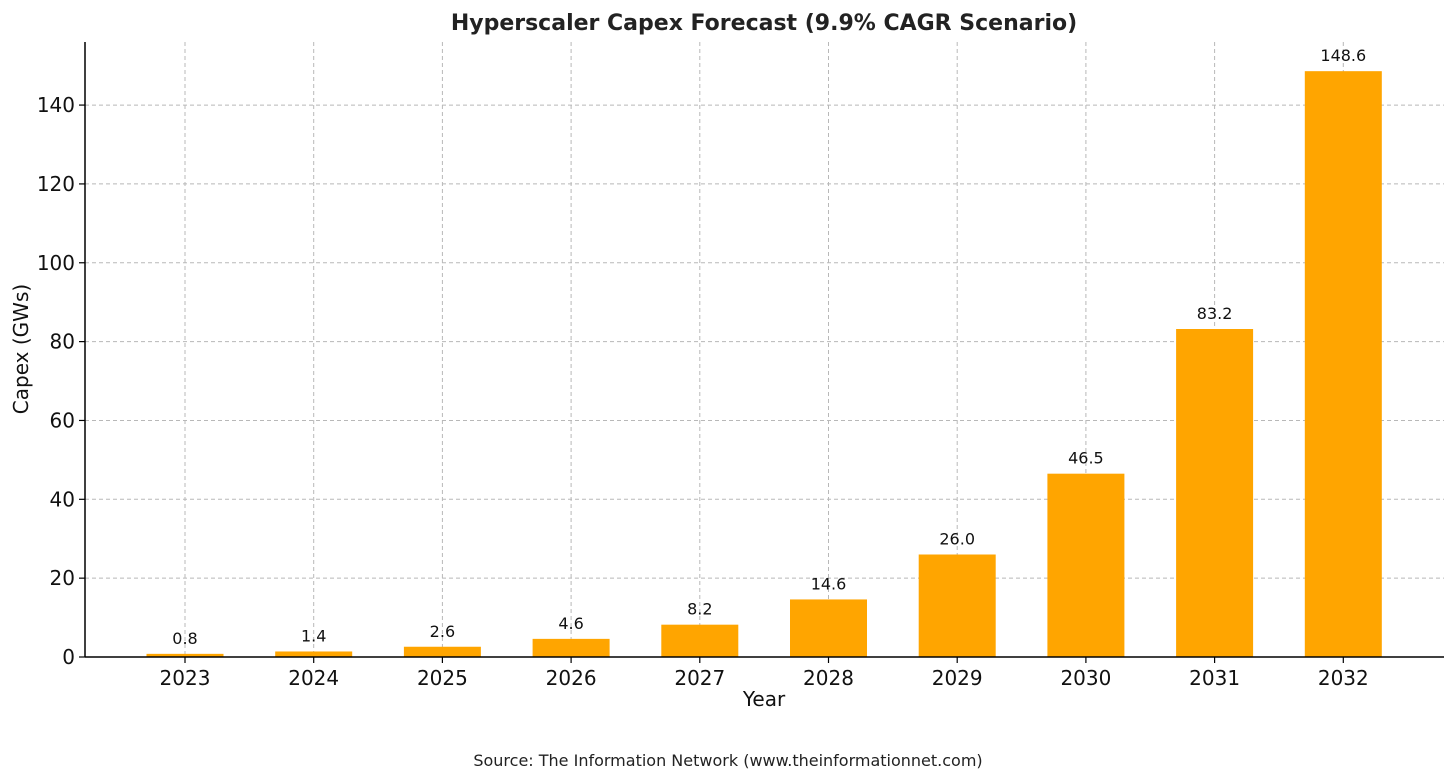 The height and width of the screenshot is (781, 1456). I want to click on data-label-2028: 14.6, so click(829, 583).